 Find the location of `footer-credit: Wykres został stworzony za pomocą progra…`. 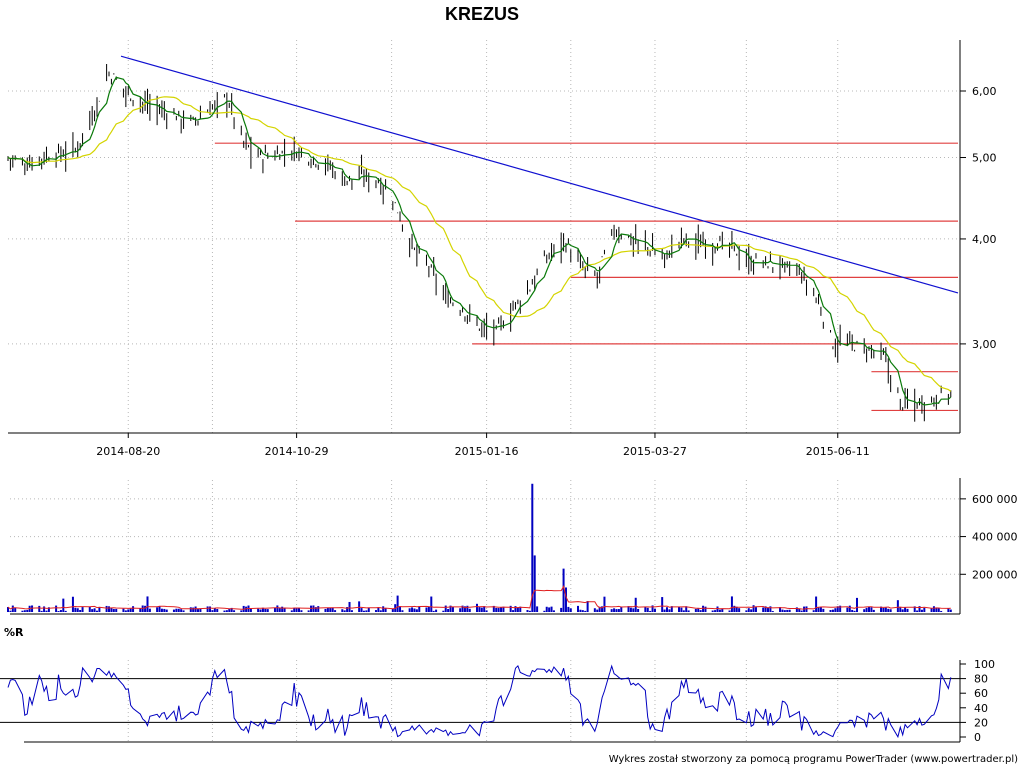

footer-credit: Wykres został stworzony za pomocą progra… is located at coordinates (813, 759).